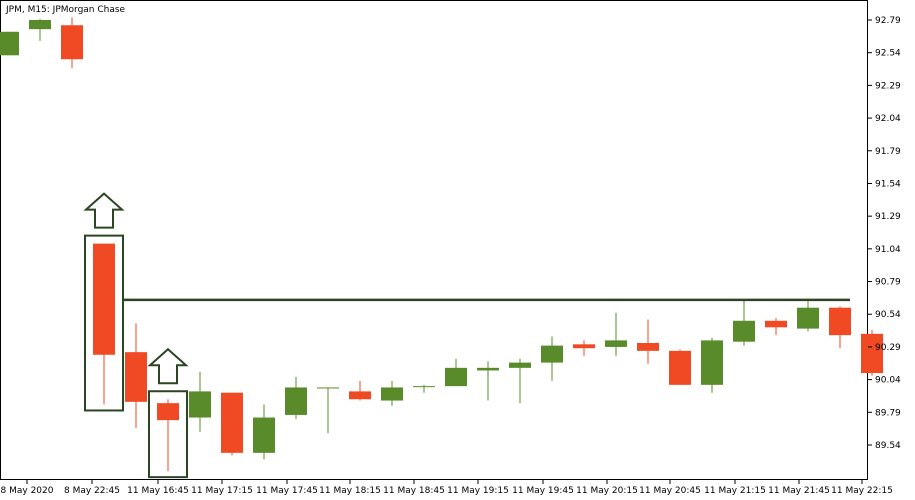 This screenshot has height=500, width=915. I want to click on x-tick-label: 11 May 16:45, so click(158, 491).